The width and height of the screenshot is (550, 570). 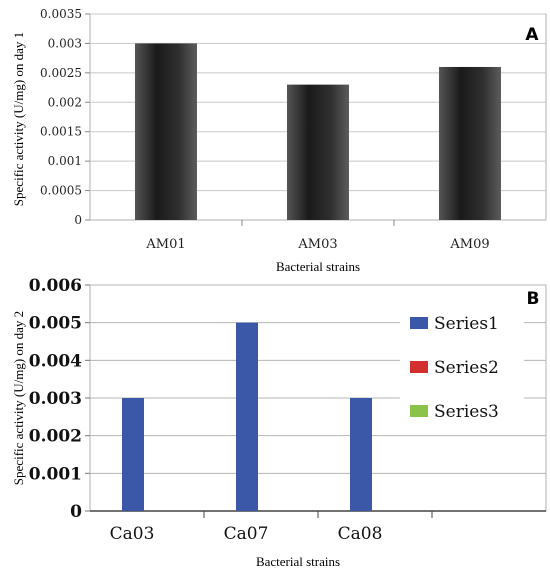 What do you see at coordinates (61, 14) in the screenshot?
I see `y-tick-label: 0.0035` at bounding box center [61, 14].